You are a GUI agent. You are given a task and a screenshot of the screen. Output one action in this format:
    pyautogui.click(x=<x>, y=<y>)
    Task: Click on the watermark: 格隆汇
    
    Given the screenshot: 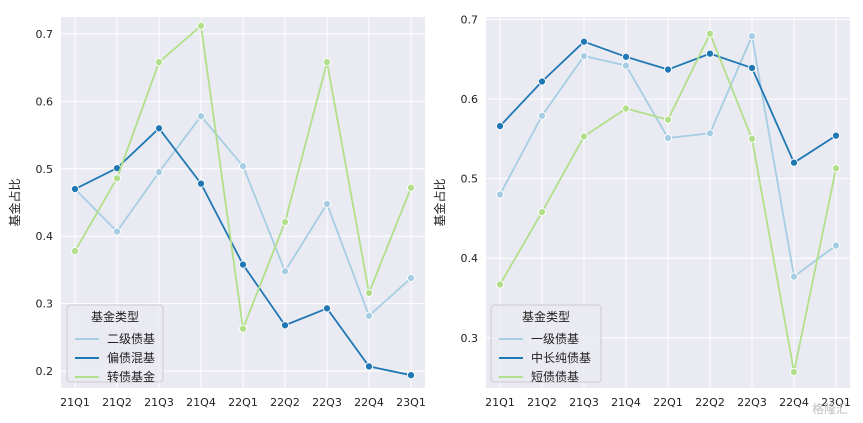 What is the action you would take?
    pyautogui.click(x=830, y=408)
    